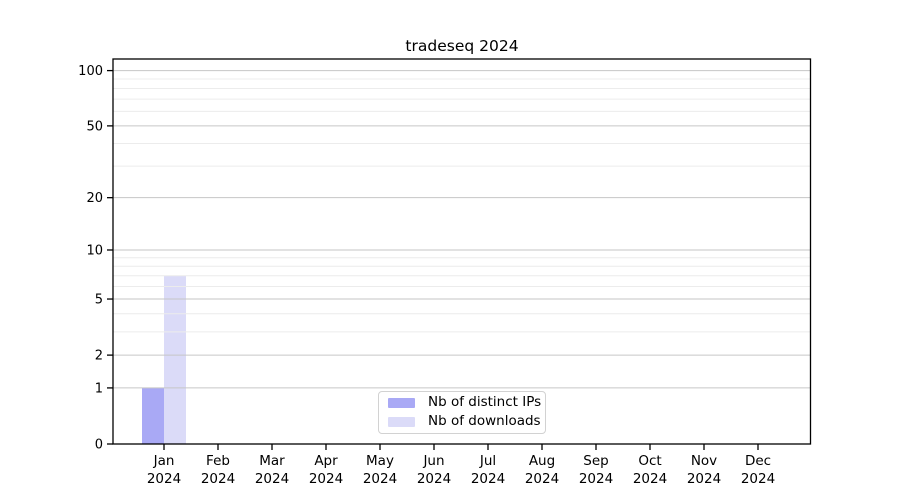  Describe the element at coordinates (485, 402) in the screenshot. I see `legend-label-distinct-ips: Nb of distinct IPs` at that location.